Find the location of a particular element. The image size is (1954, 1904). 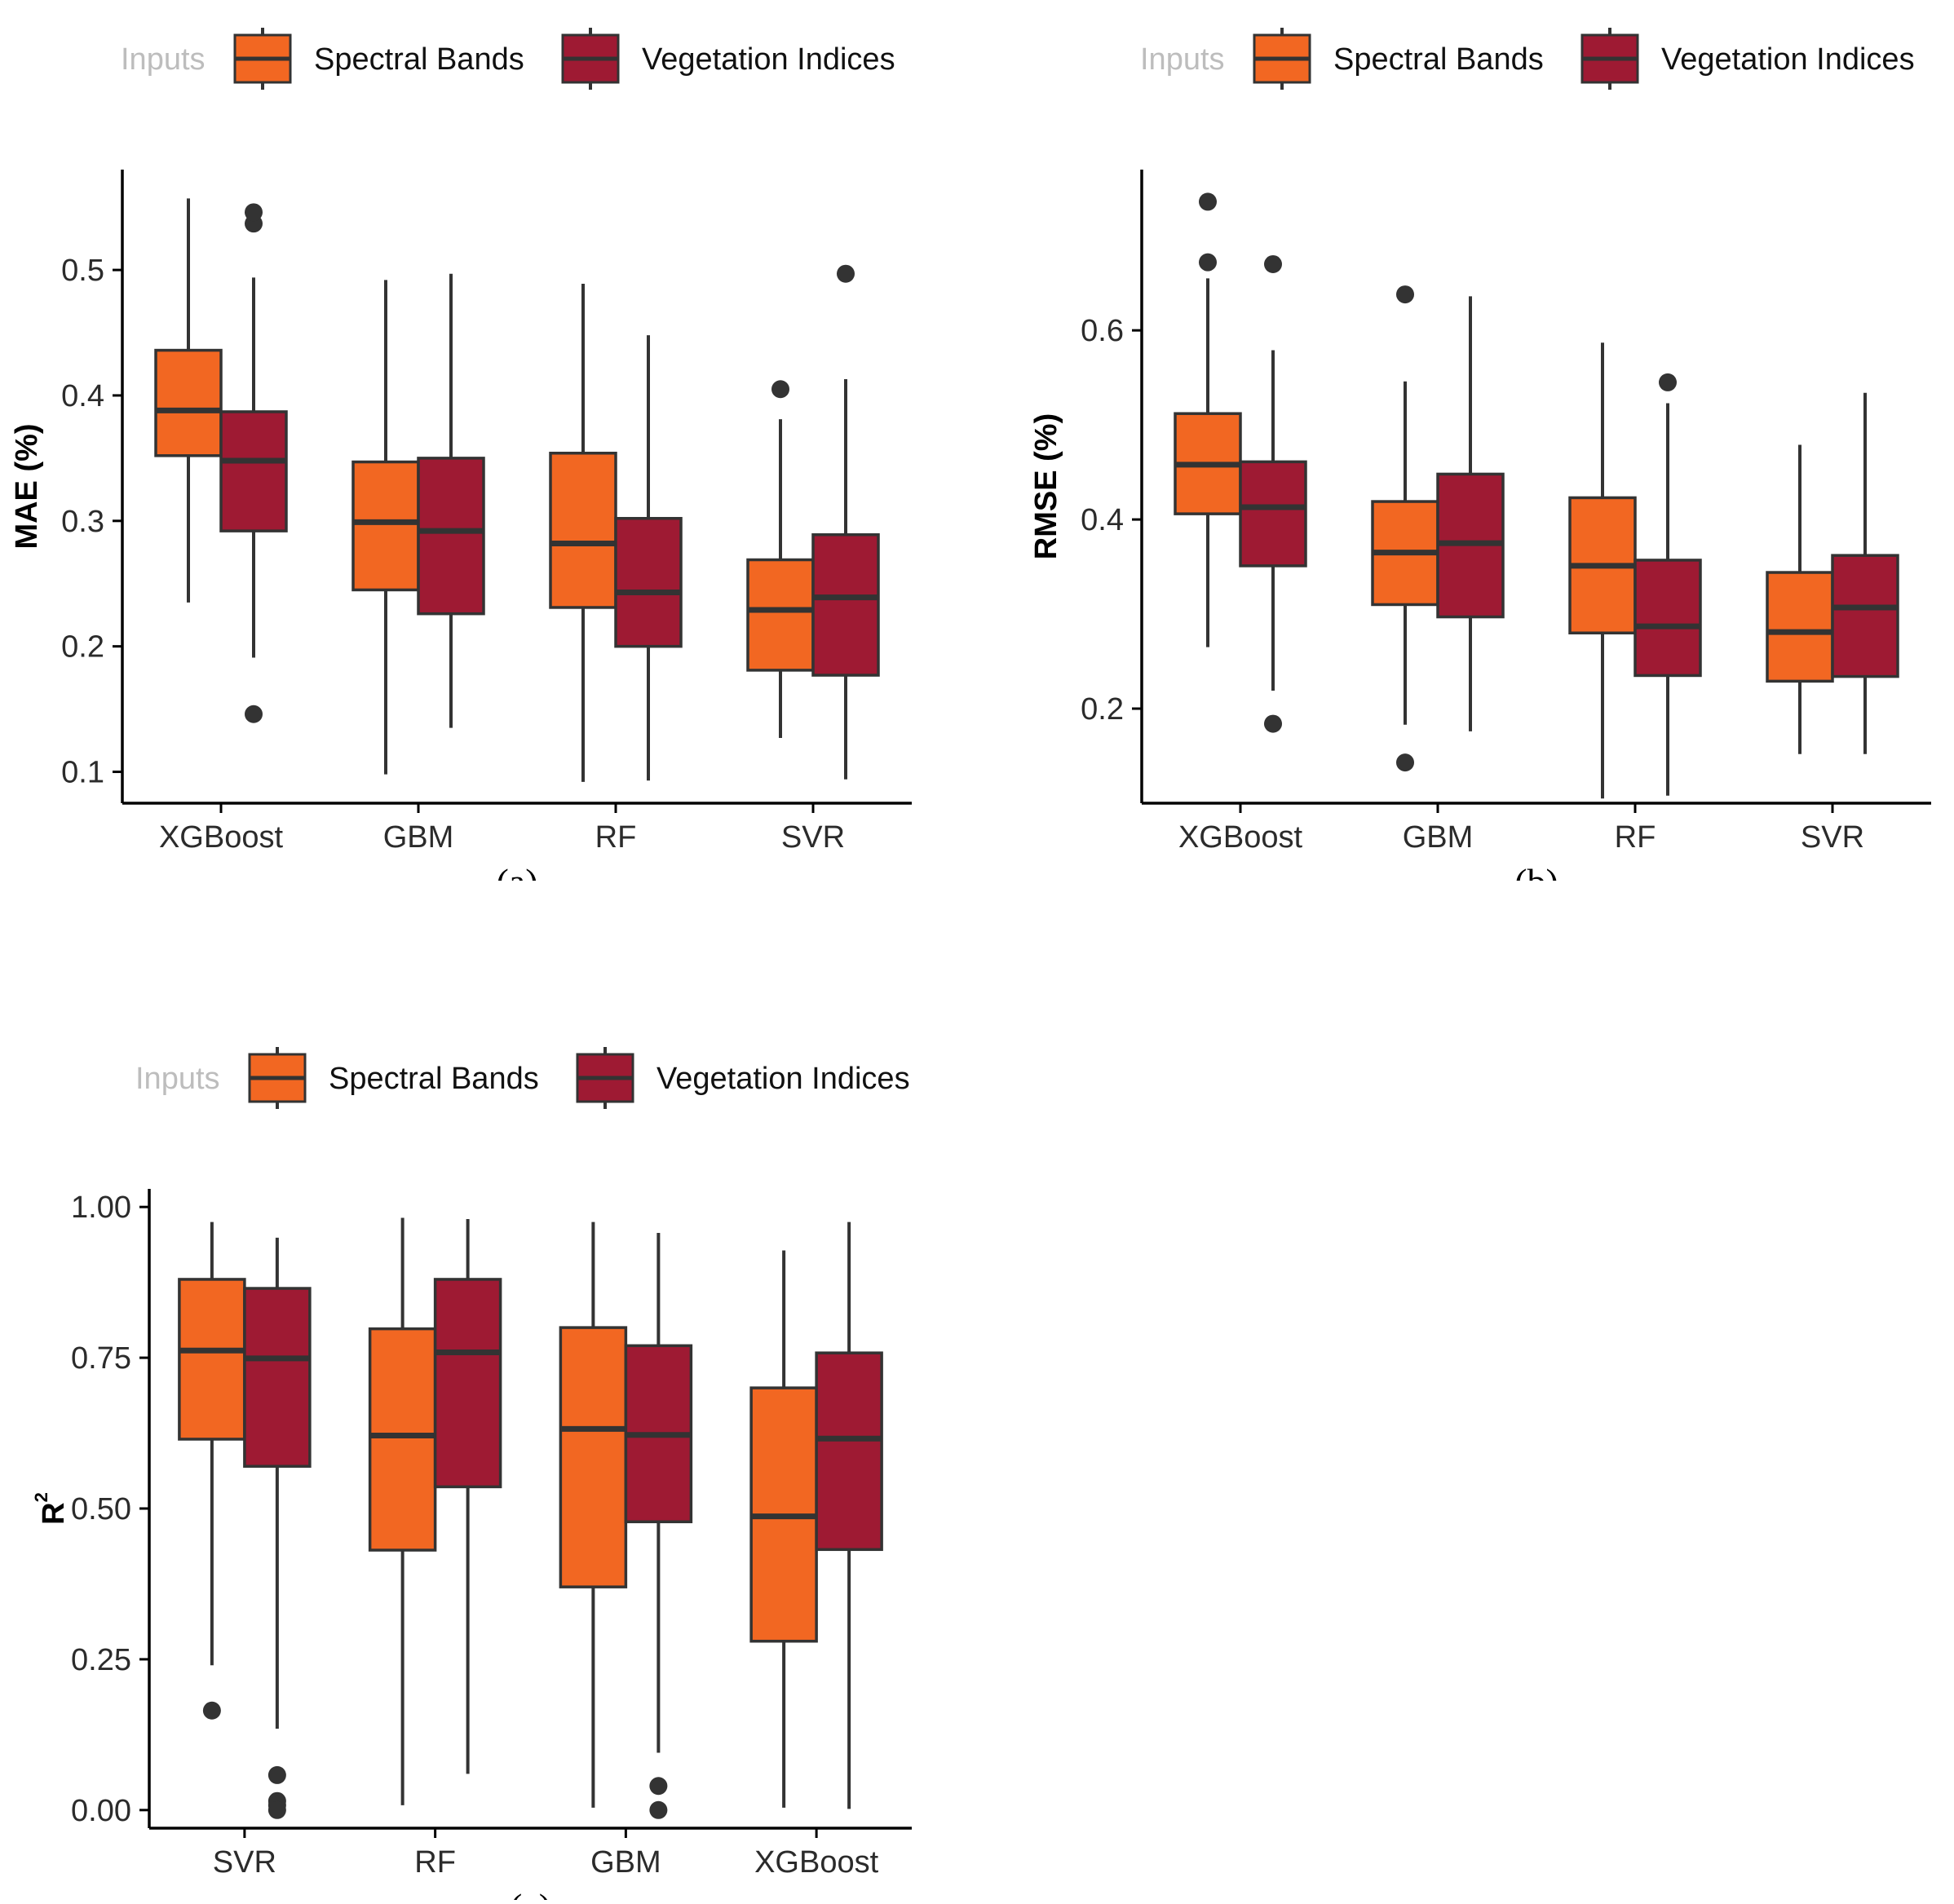

y-tick-label: 0.5 is located at coordinates (82, 271).